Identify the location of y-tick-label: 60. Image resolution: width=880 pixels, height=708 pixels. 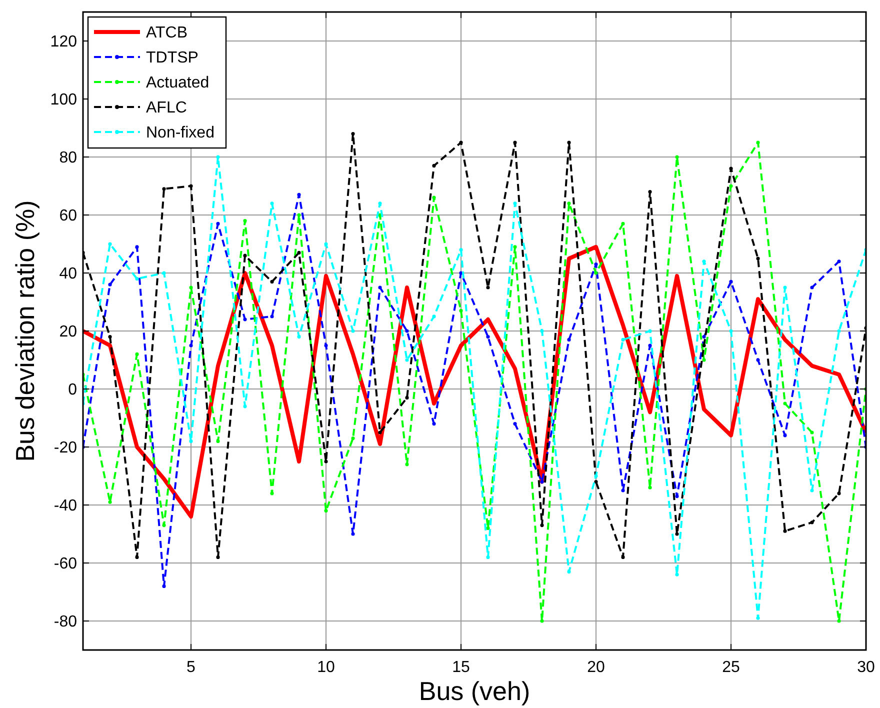
(68, 216).